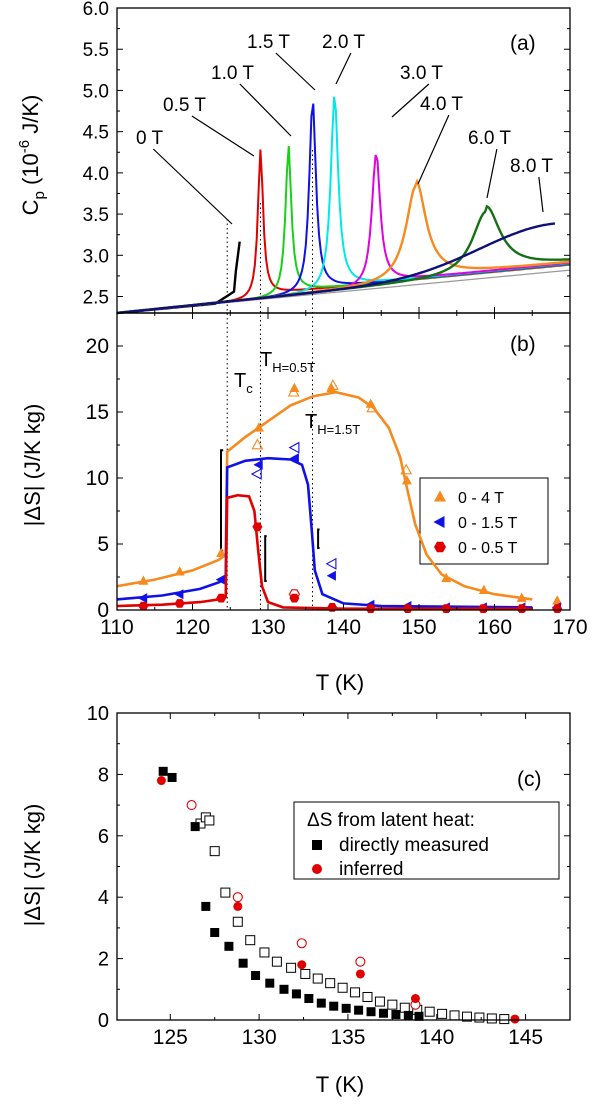  What do you see at coordinates (340, 682) in the screenshot?
I see `panel-b-x-axis-label: T (K)` at bounding box center [340, 682].